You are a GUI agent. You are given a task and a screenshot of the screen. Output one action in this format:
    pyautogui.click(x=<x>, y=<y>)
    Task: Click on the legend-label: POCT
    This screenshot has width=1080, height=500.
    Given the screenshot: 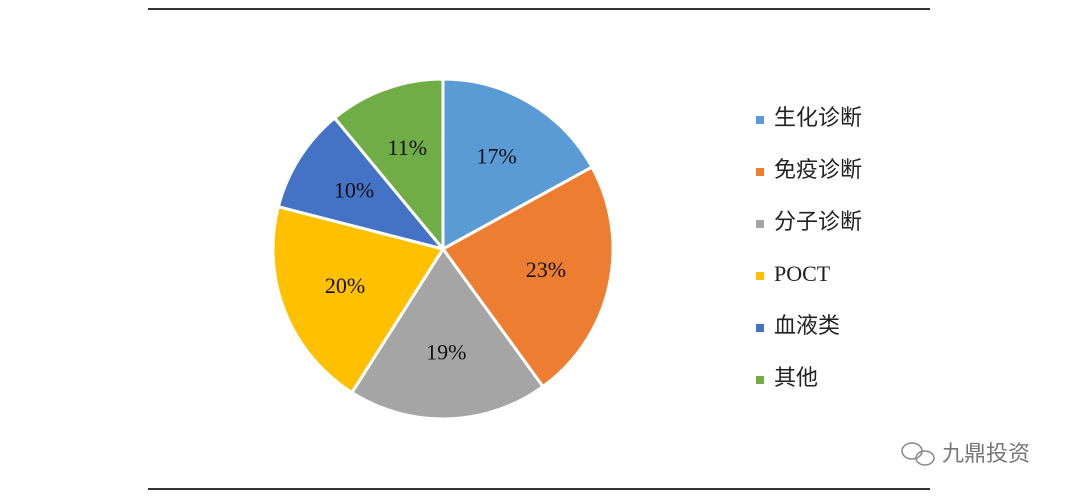 What is the action you would take?
    pyautogui.click(x=802, y=273)
    